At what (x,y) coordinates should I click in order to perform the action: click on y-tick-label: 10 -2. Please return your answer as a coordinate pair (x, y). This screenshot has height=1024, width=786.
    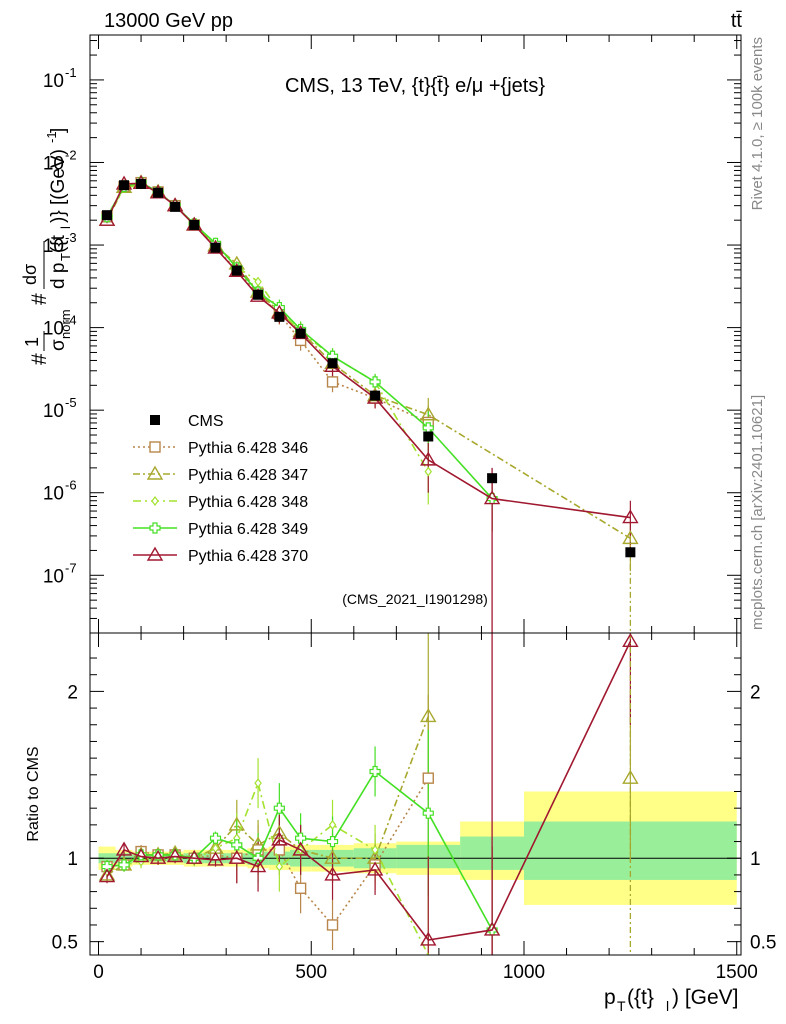
    Looking at the image, I should click on (60, 160).